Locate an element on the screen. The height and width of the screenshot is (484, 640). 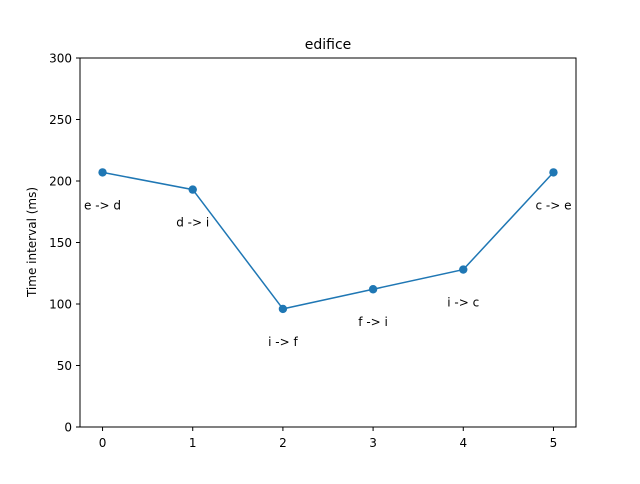
y-tick-label: 150 is located at coordinates (60, 243).